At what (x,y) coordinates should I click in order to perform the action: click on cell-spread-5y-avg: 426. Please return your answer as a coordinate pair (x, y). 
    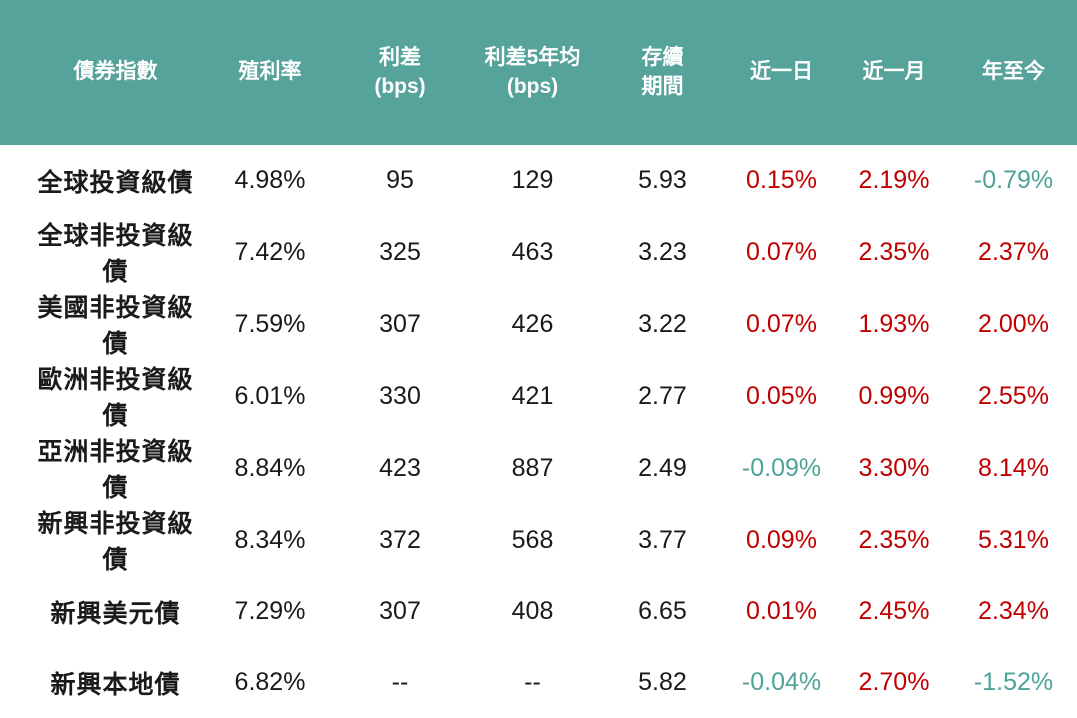
    Looking at the image, I should click on (532, 323).